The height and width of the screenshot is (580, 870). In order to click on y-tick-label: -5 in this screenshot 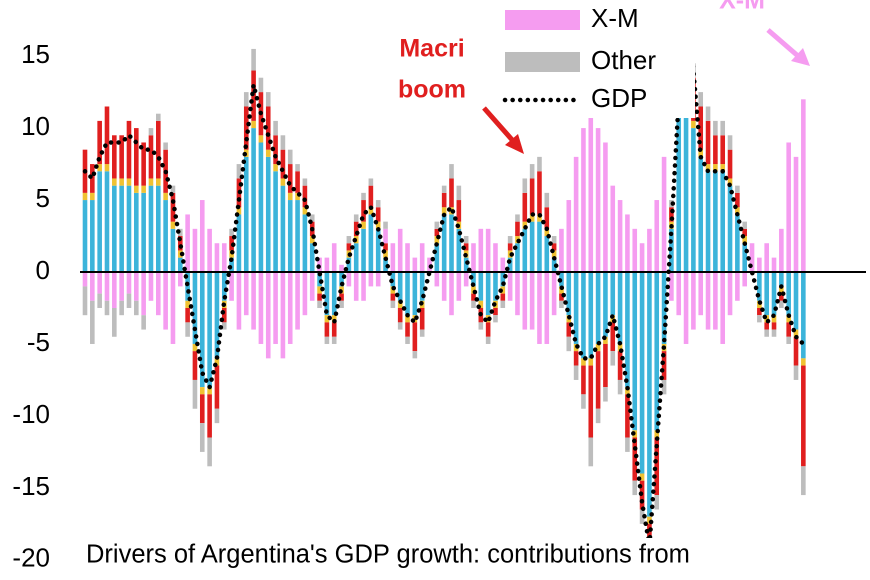, I will do `click(38, 342)`.